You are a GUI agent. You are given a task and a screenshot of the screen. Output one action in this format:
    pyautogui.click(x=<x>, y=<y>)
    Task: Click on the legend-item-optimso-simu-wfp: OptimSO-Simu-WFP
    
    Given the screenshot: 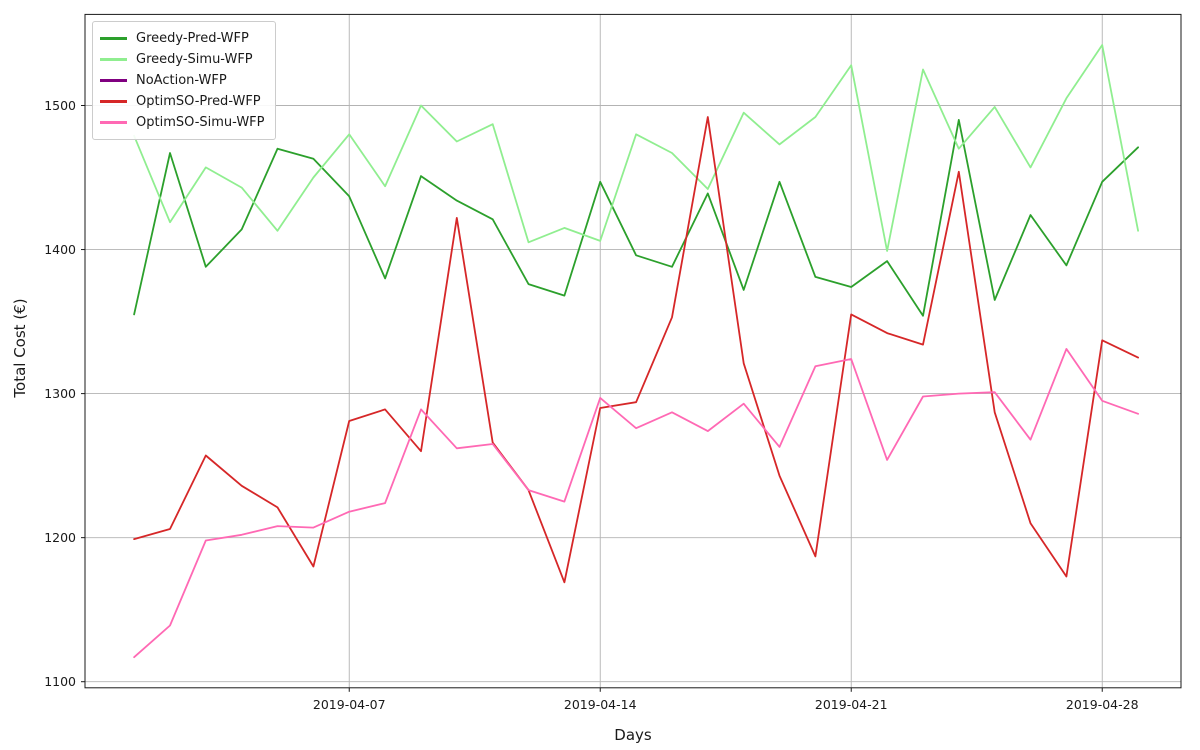 What is the action you would take?
    pyautogui.click(x=182, y=122)
    